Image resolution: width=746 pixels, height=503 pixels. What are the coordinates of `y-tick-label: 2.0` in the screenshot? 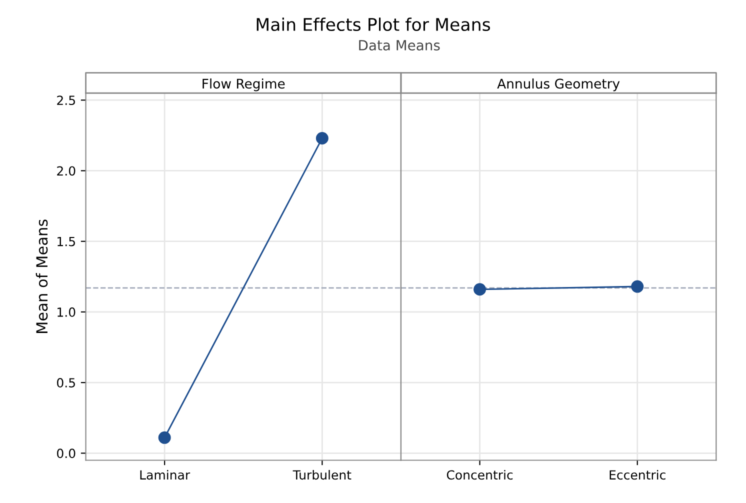 It's located at (66, 171).